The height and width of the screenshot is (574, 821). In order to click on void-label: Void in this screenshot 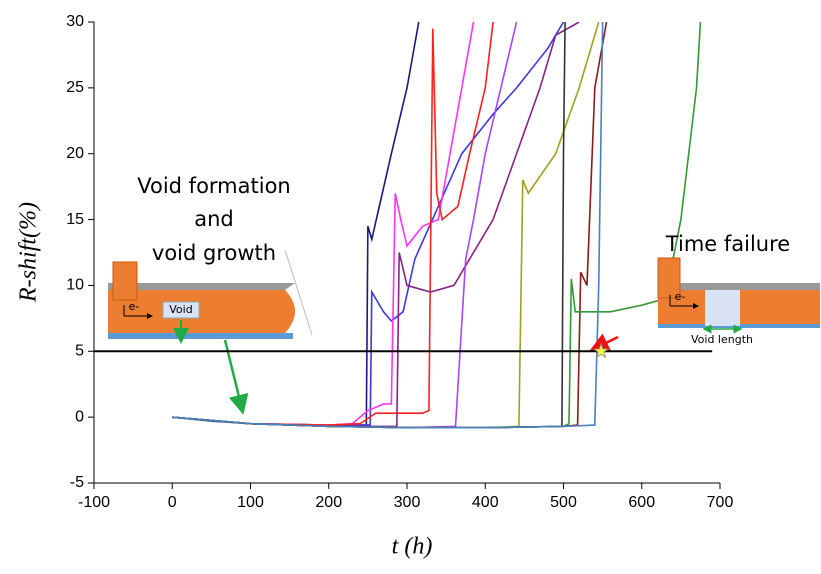, I will do `click(180, 309)`.